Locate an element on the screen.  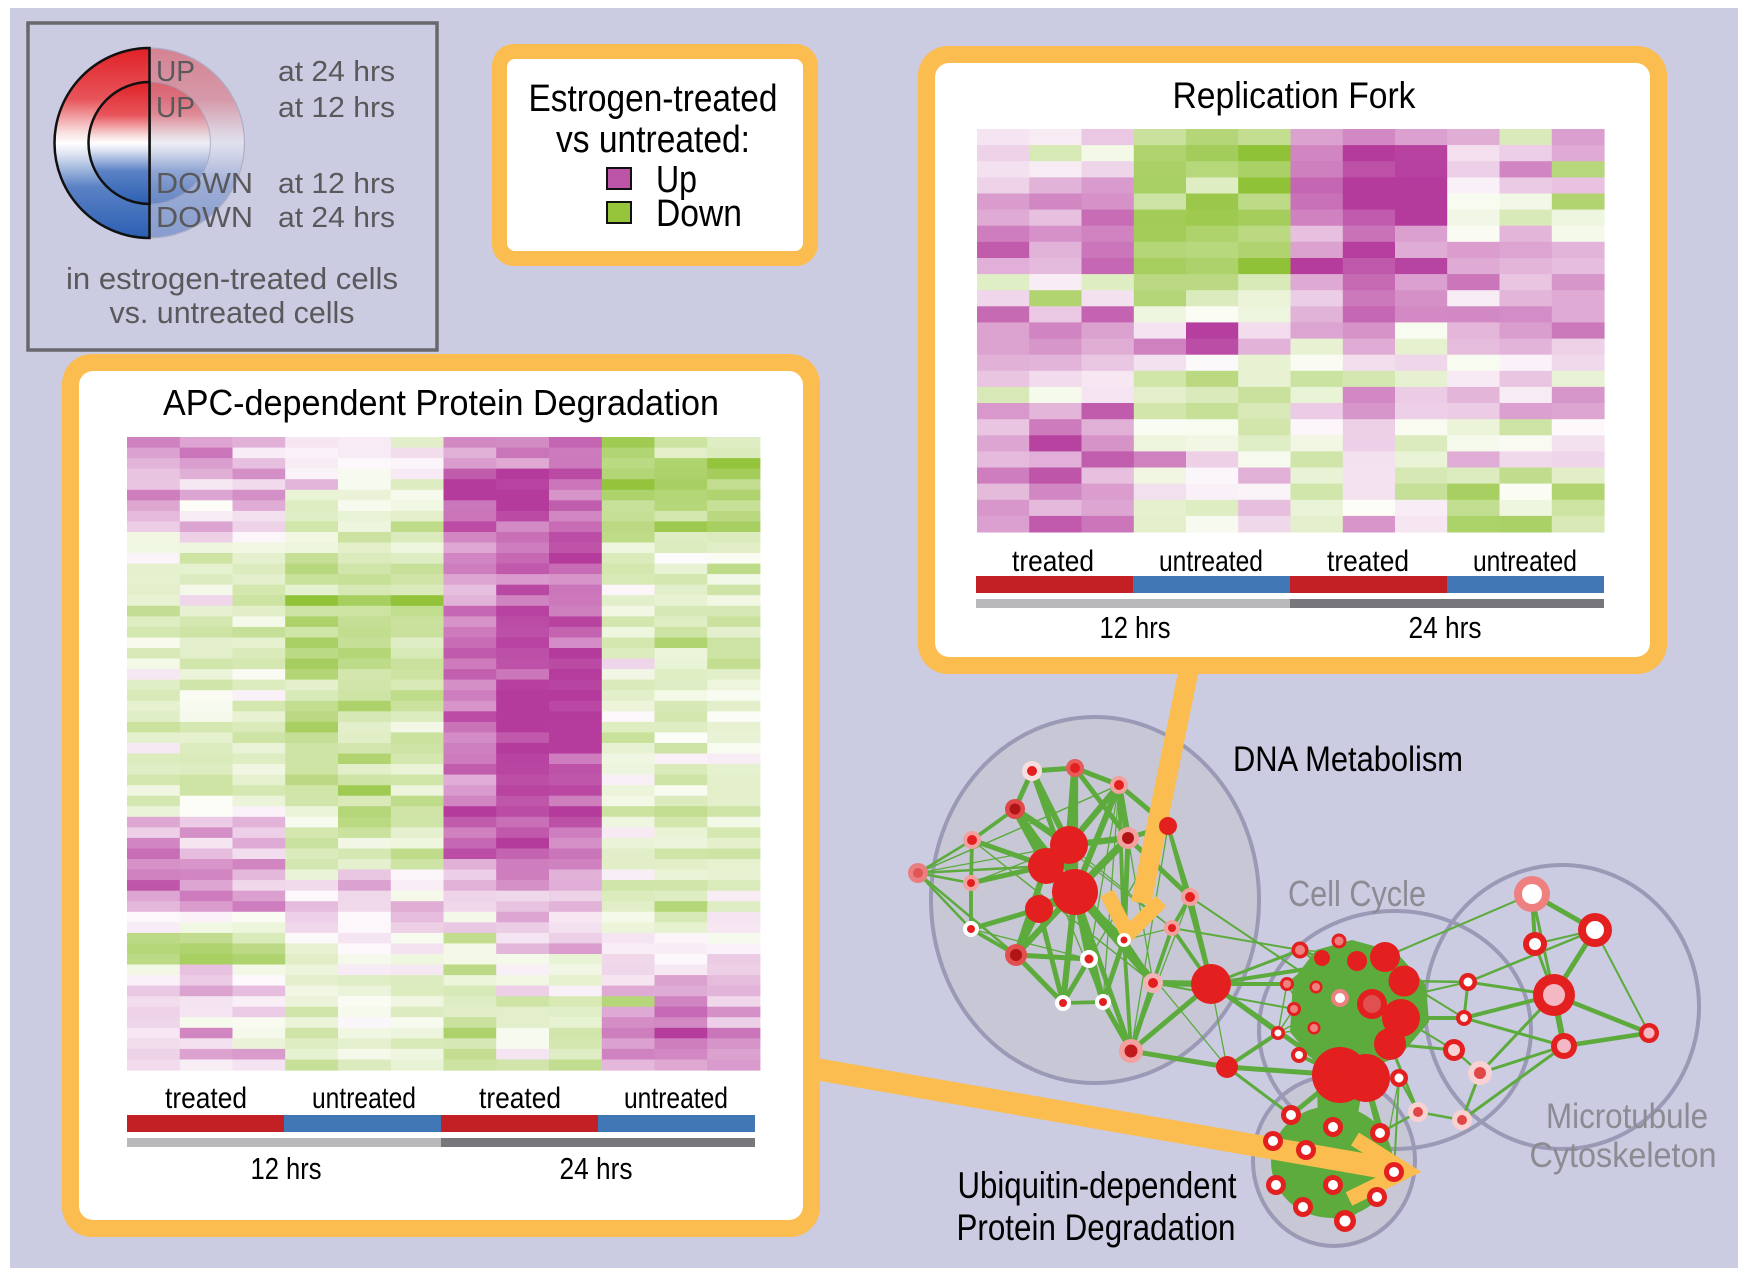
svg-text: Protein Degradation is located at coordinates (1096, 1227).